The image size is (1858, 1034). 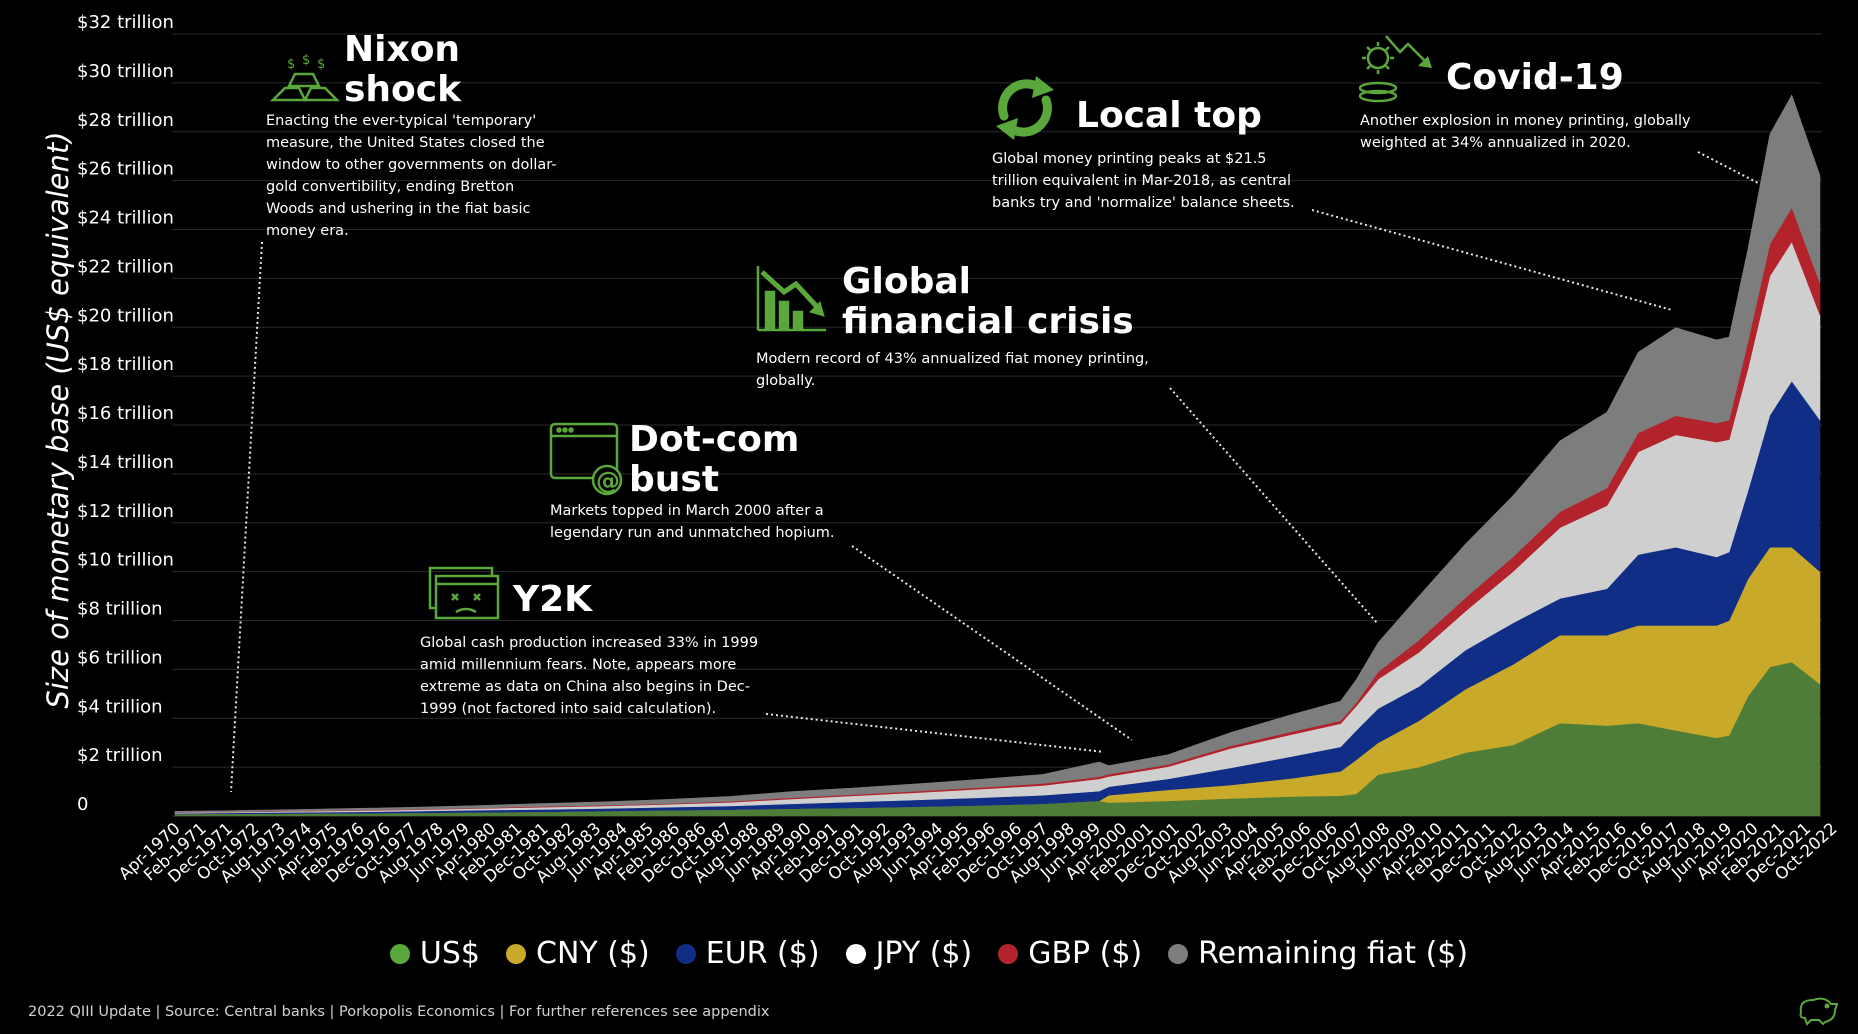 I want to click on y-tick-label: $16 trillion, so click(x=125, y=413).